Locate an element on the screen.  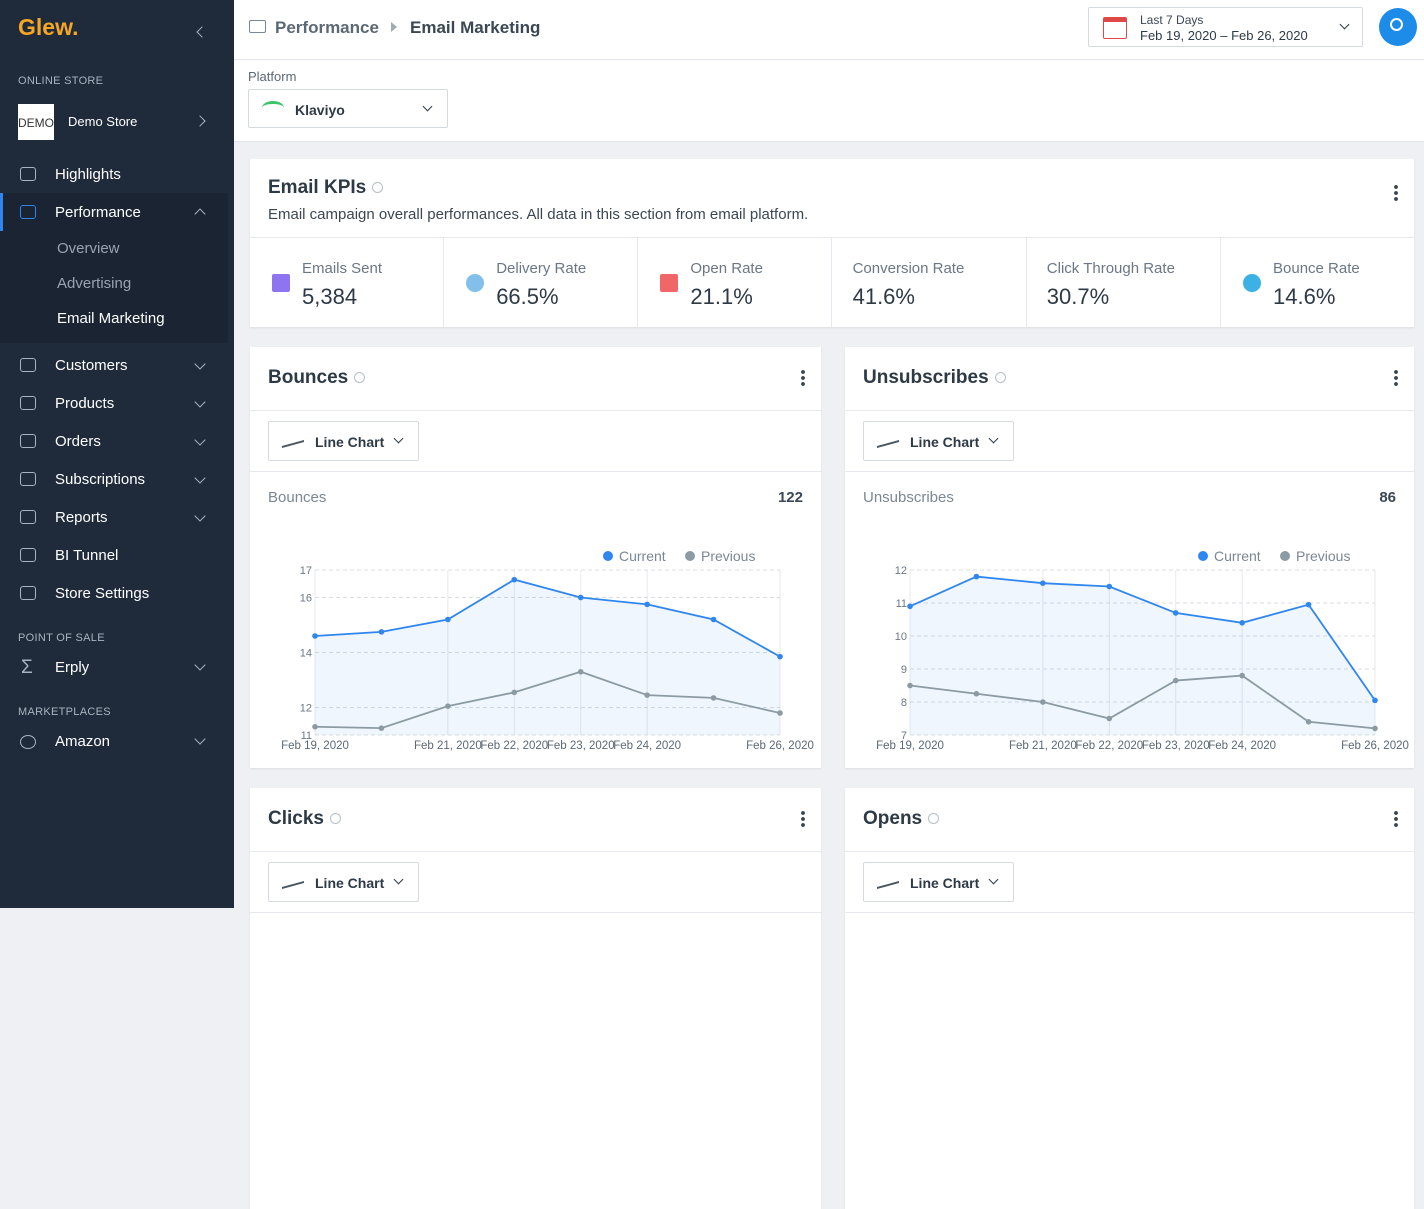
legend-swatch is located at coordinates (1203, 556).